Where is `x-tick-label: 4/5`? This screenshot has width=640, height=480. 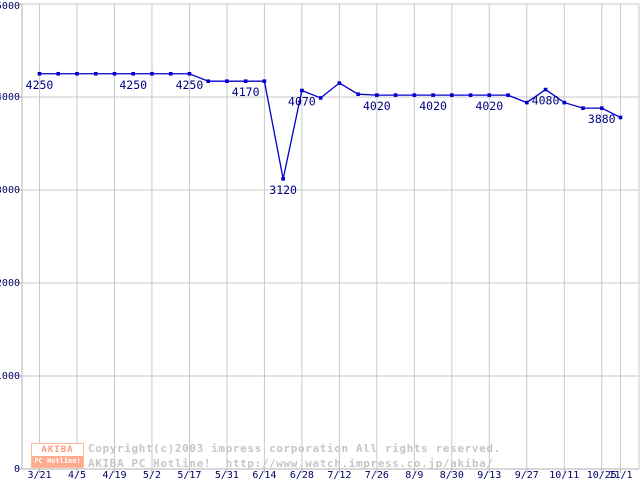
x-tick-label: 4/5 is located at coordinates (77, 475).